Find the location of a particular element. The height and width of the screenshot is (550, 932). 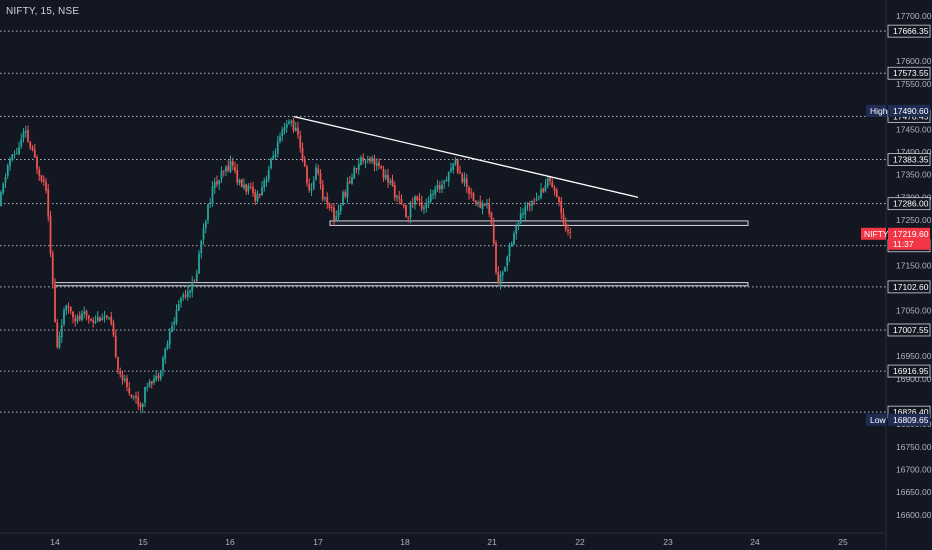

price-tick-label: 17400.00 is located at coordinates (914, 152).